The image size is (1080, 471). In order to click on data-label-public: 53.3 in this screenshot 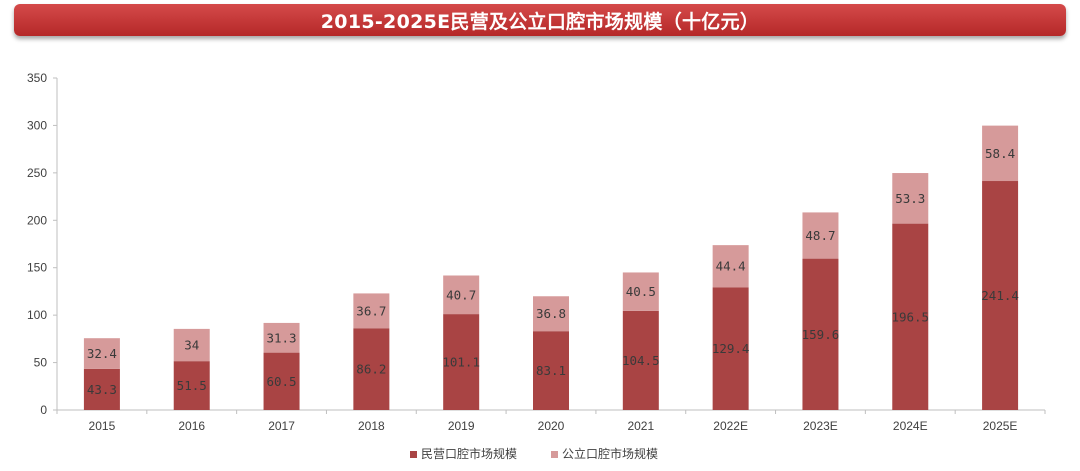, I will do `click(910, 198)`.